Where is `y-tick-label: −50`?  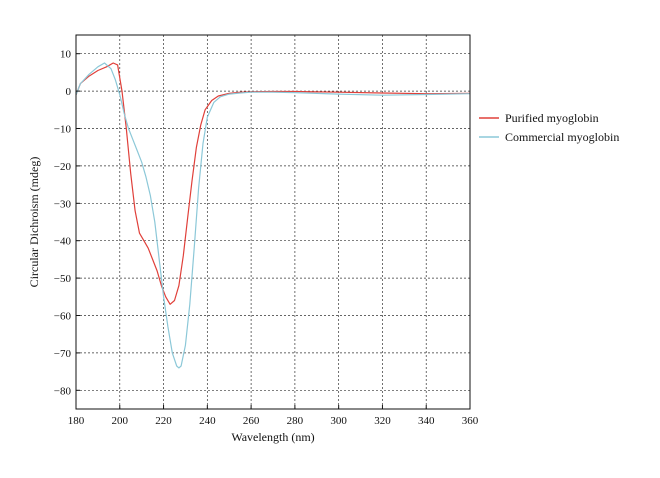 y-tick-label: −50 is located at coordinates (63, 279).